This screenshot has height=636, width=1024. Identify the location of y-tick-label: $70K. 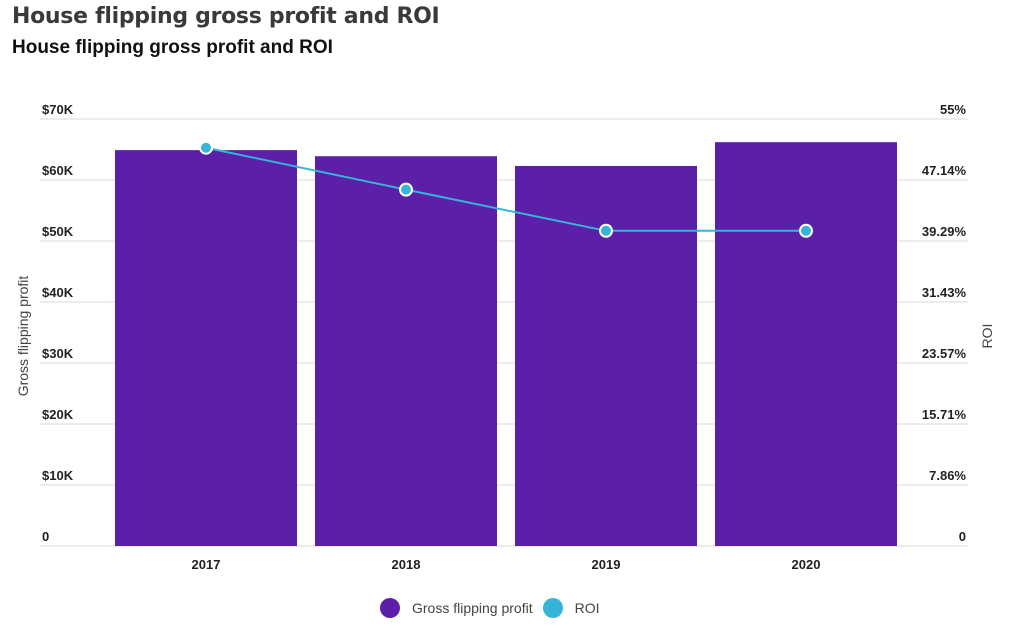
(58, 109).